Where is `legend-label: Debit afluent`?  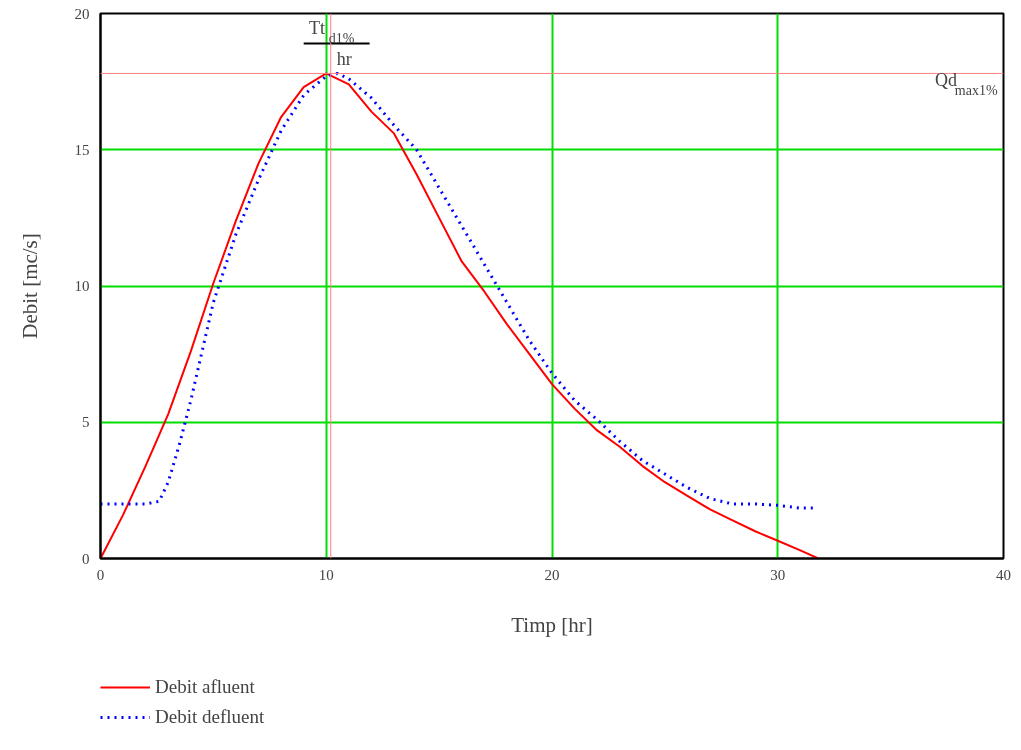 legend-label: Debit afluent is located at coordinates (205, 687).